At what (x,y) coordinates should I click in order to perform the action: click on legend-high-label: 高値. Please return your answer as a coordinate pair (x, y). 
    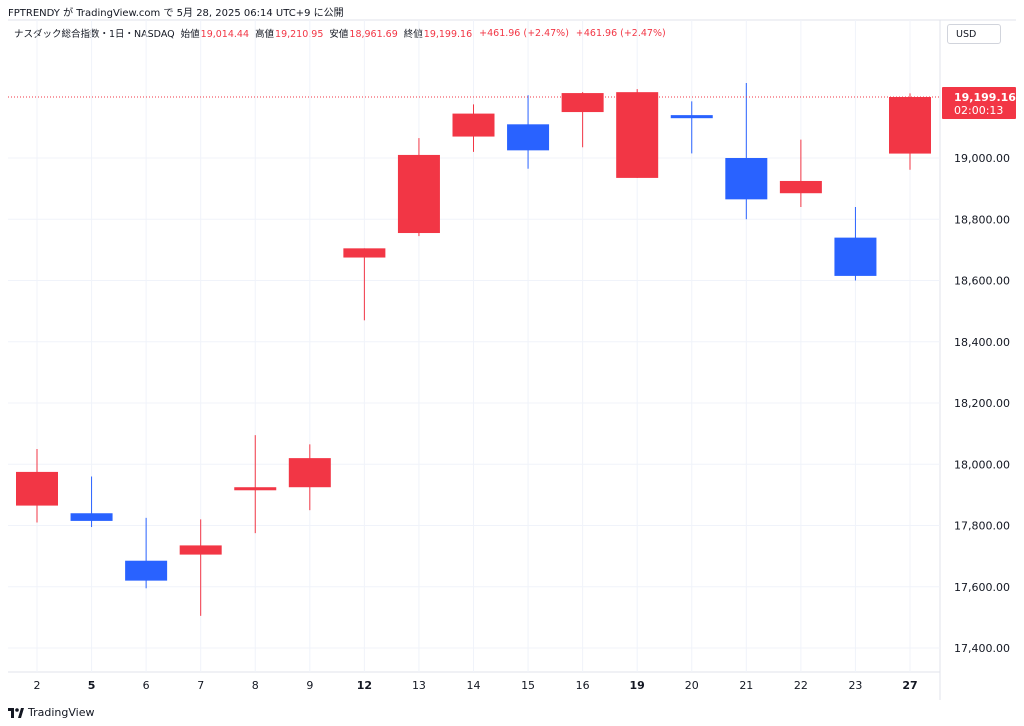
    Looking at the image, I should click on (265, 34).